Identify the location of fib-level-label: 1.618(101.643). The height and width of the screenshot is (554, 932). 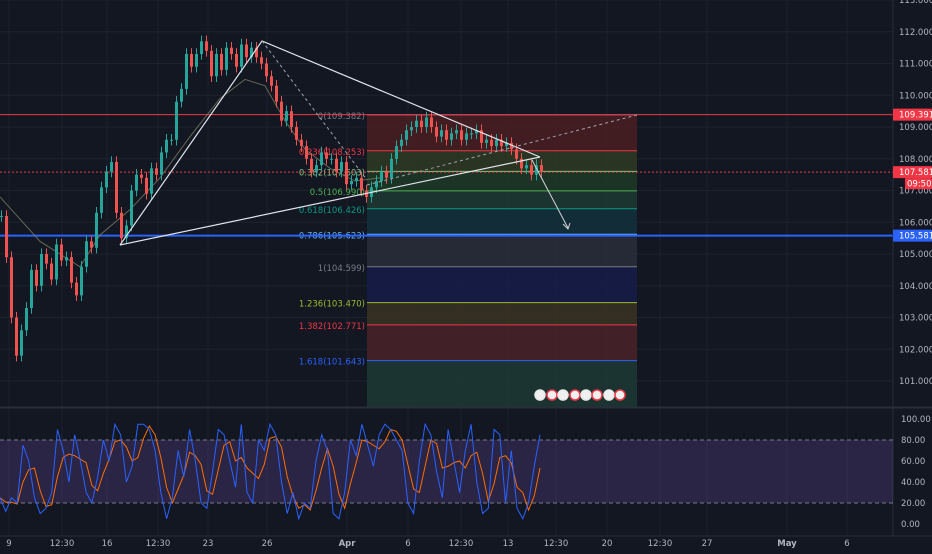
(332, 363).